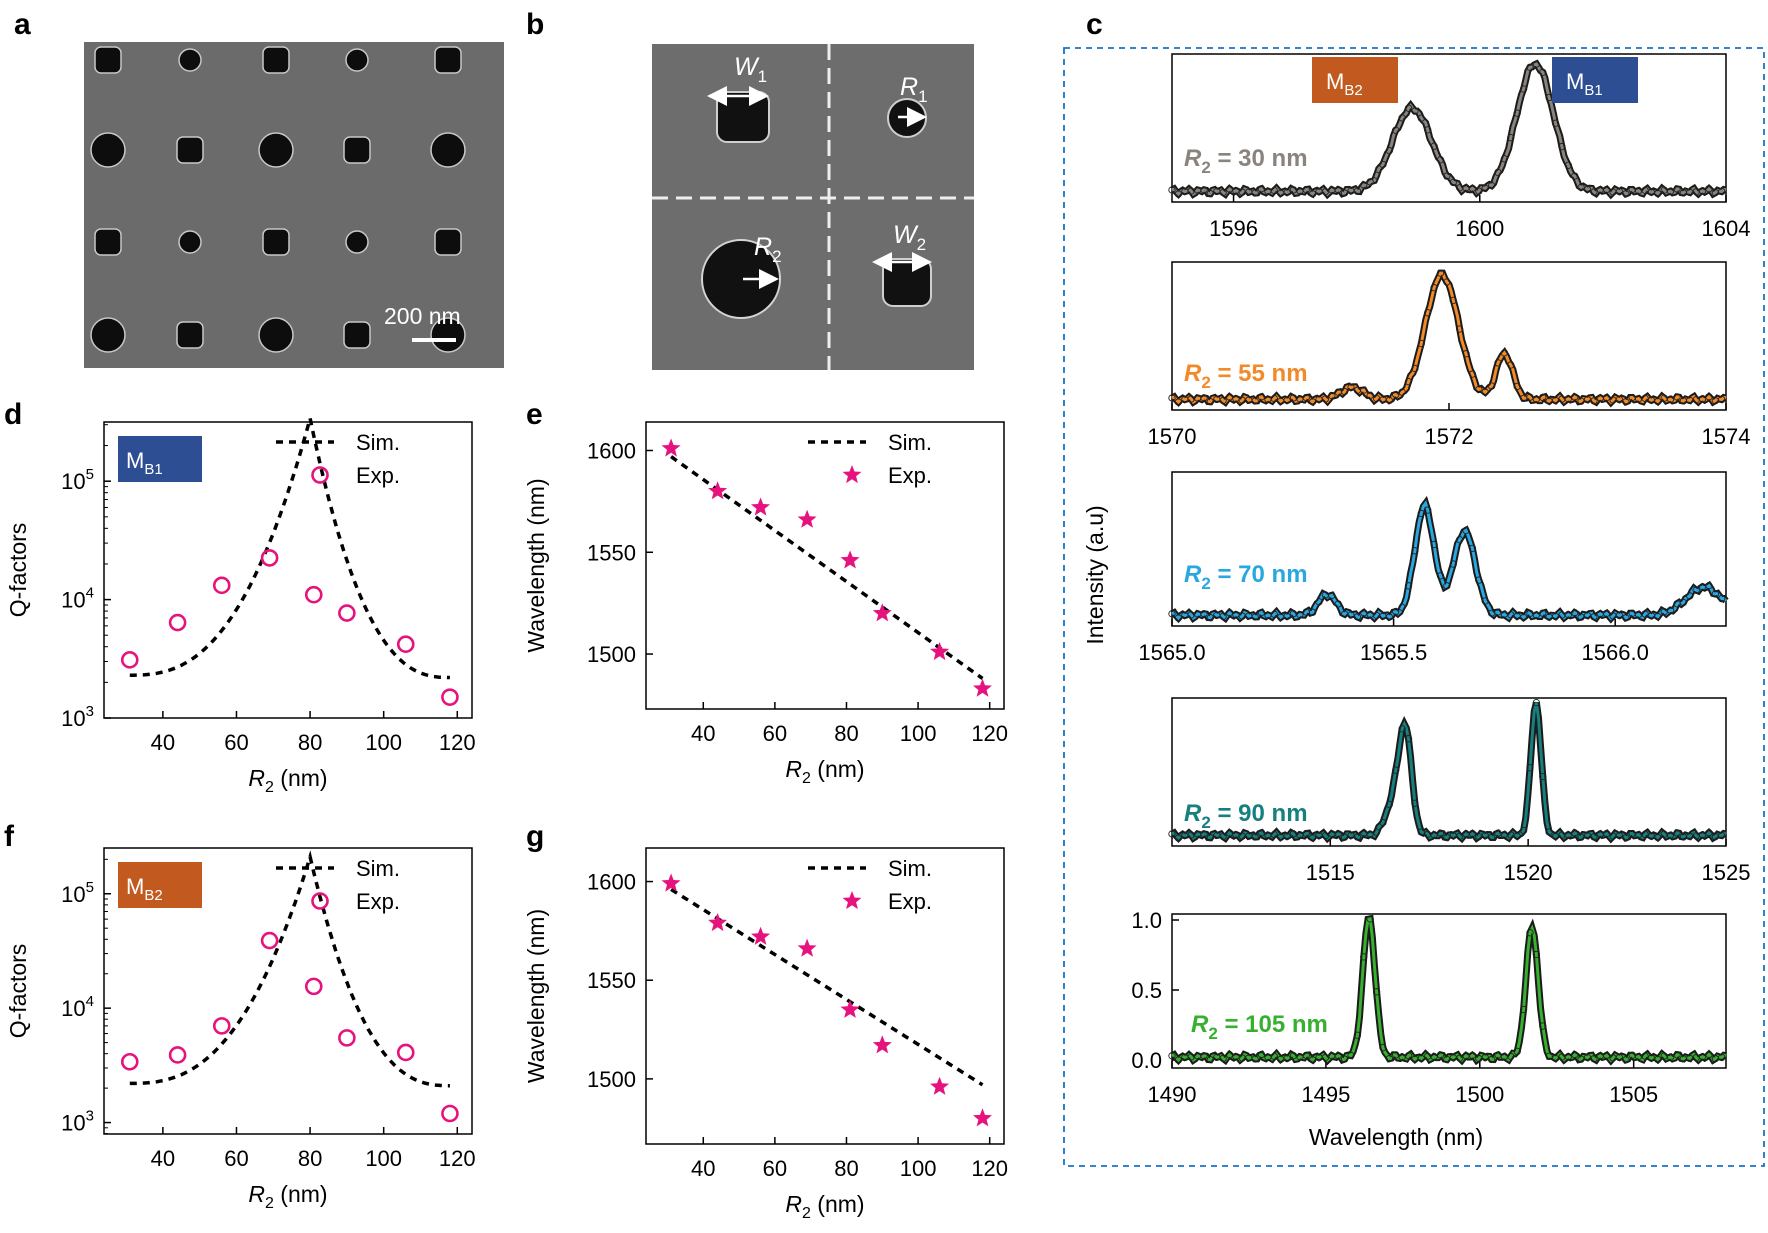  Describe the element at coordinates (457, 1158) in the screenshot. I see `x-tick-label: 120` at that location.